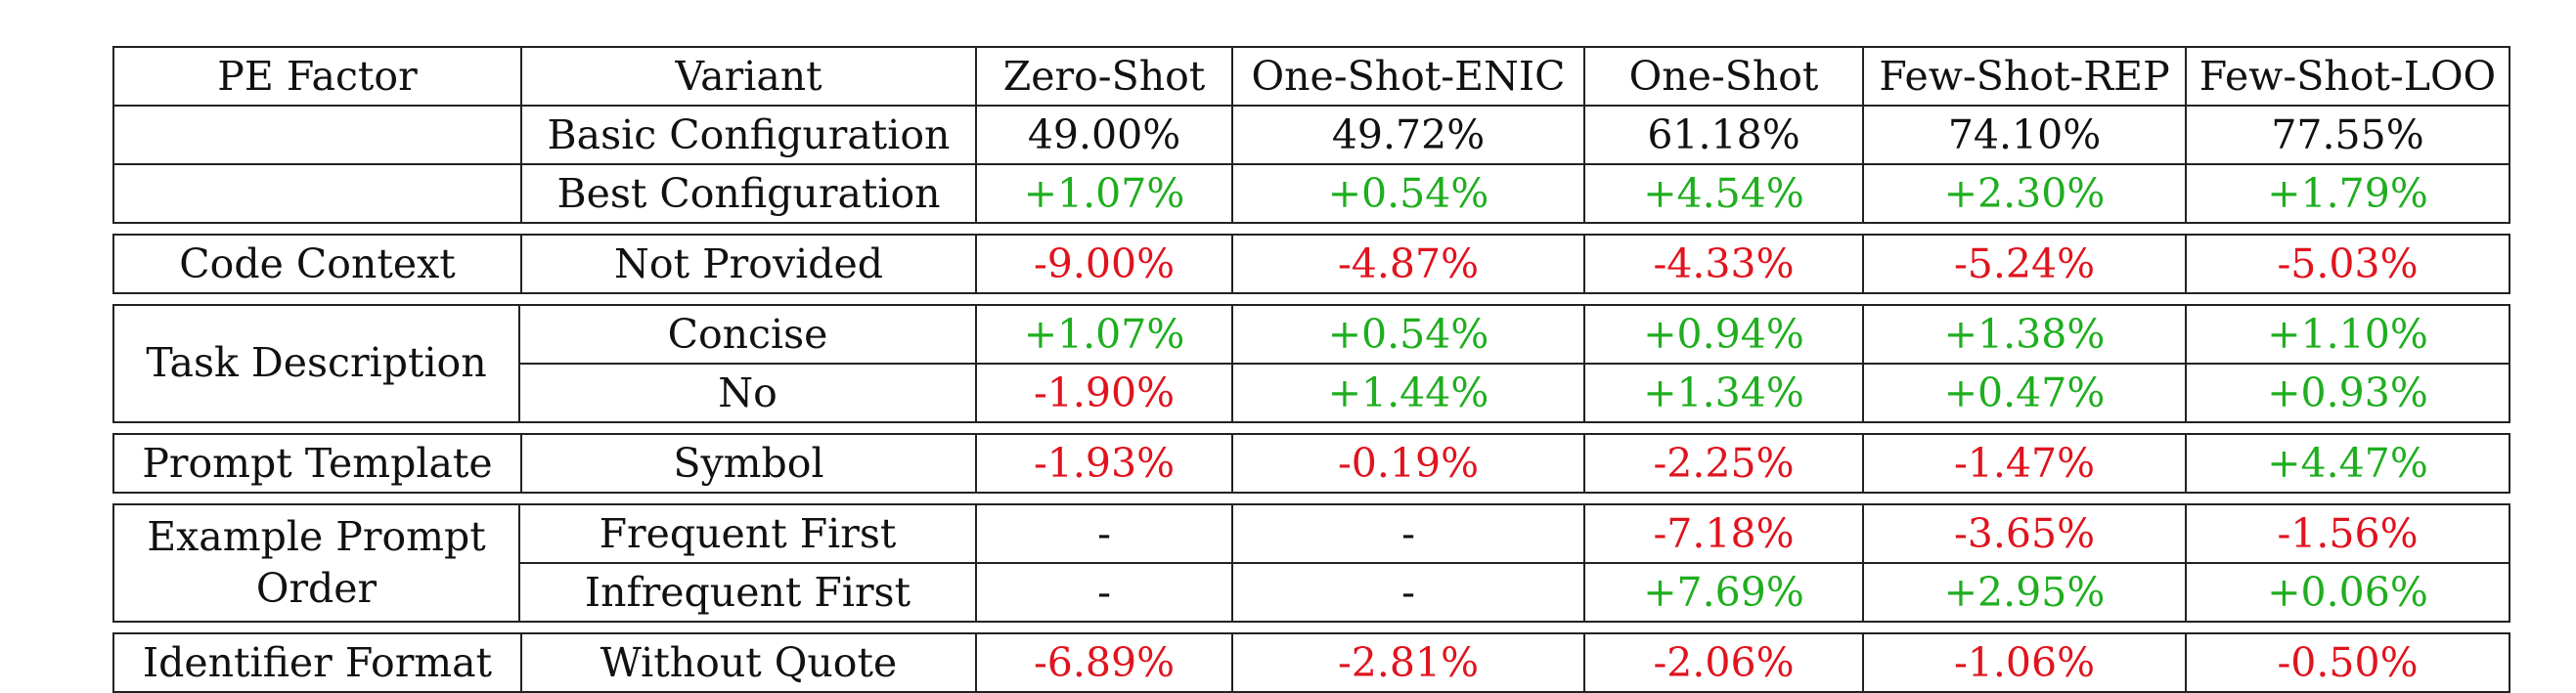 The width and height of the screenshot is (2576, 693). What do you see at coordinates (317, 463) in the screenshot?
I see `factor-cell: Prompt Template` at bounding box center [317, 463].